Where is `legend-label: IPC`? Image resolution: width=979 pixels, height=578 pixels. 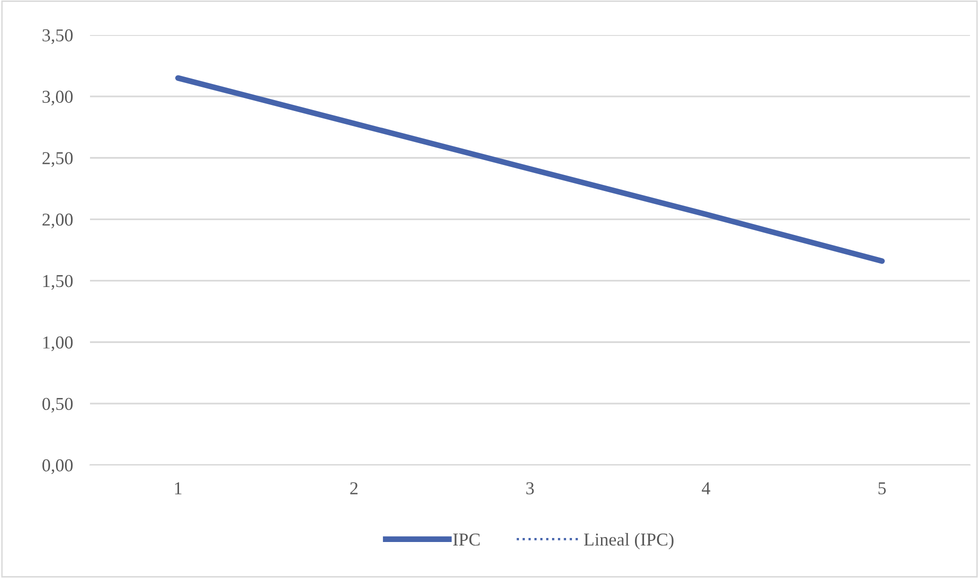 legend-label: IPC is located at coordinates (466, 540).